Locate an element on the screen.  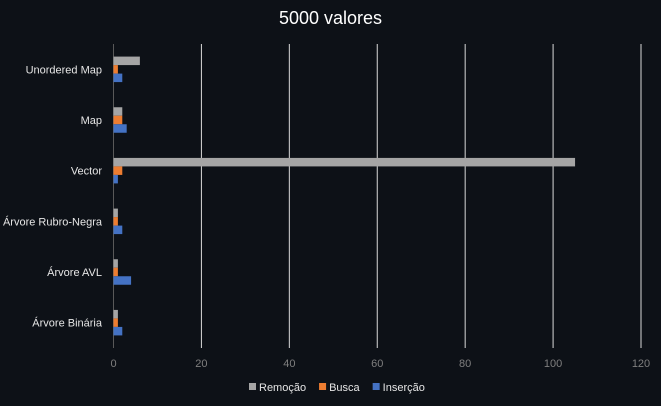
category-label: Vector is located at coordinates (87, 172).